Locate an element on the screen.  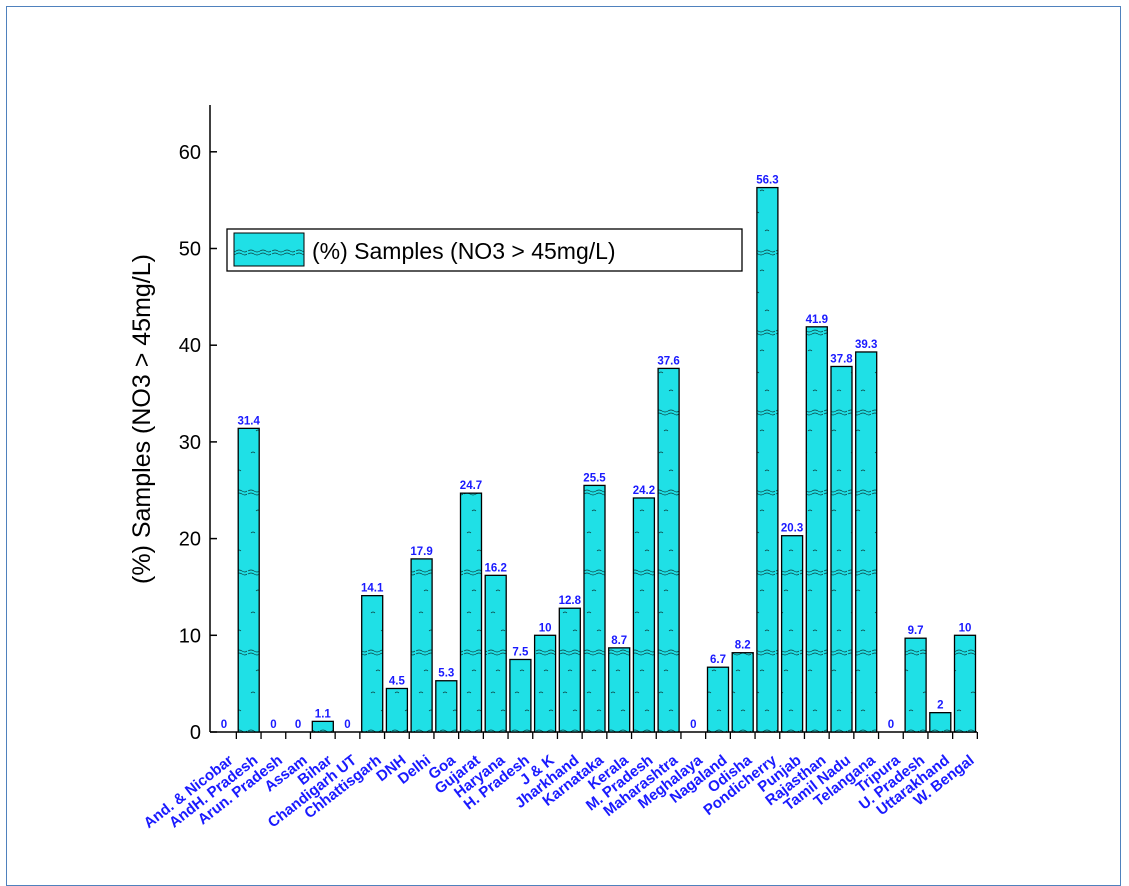
value-label: 24.7 is located at coordinates (471, 486).